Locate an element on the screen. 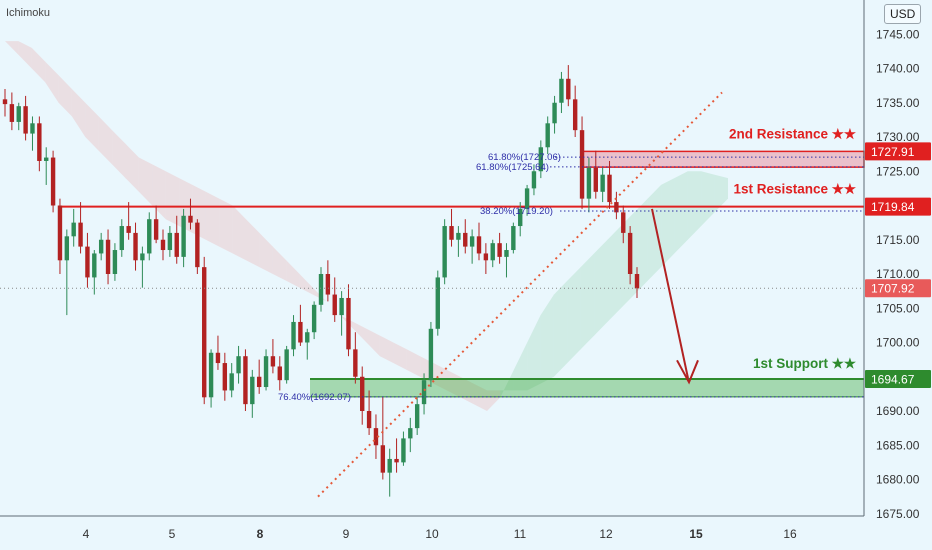  price-tag-label: 1694.67 is located at coordinates (893, 380).